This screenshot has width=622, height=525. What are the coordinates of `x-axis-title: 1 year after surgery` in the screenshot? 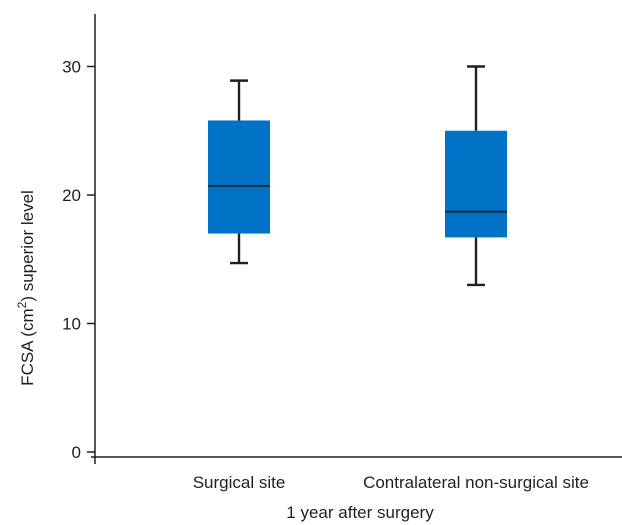 It's located at (360, 512).